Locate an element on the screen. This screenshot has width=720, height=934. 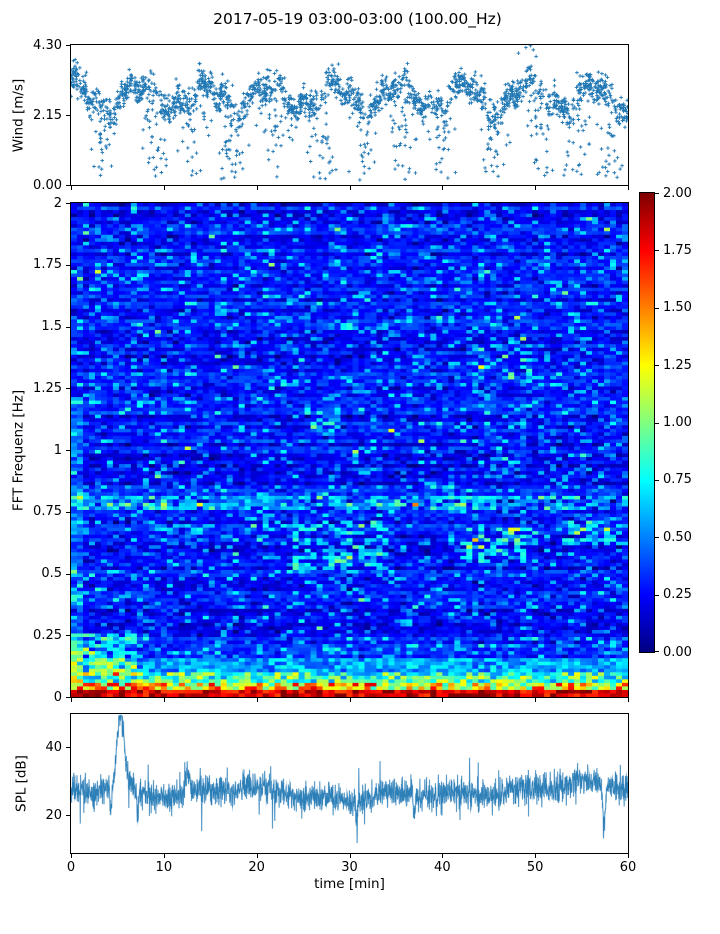
tick-label: 60 is located at coordinates (628, 867).